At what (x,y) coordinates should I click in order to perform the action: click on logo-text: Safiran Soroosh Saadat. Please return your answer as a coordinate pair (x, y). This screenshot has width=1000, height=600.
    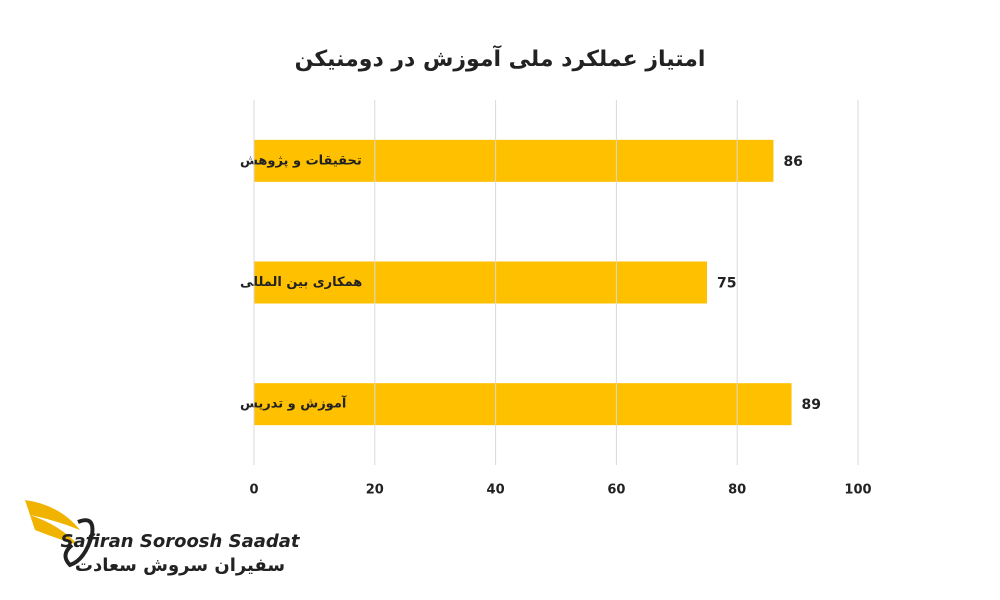
    Looking at the image, I should click on (180, 541).